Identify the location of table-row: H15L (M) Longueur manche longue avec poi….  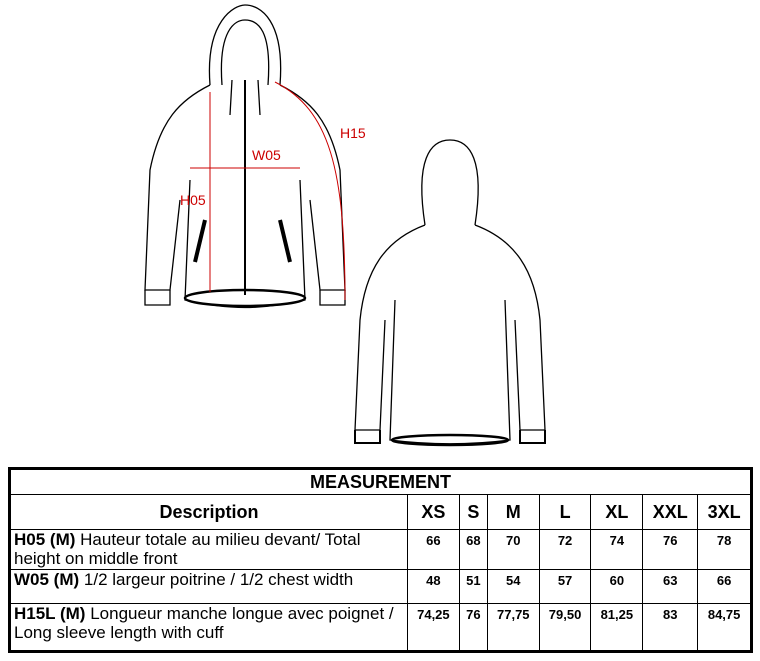
(380, 627).